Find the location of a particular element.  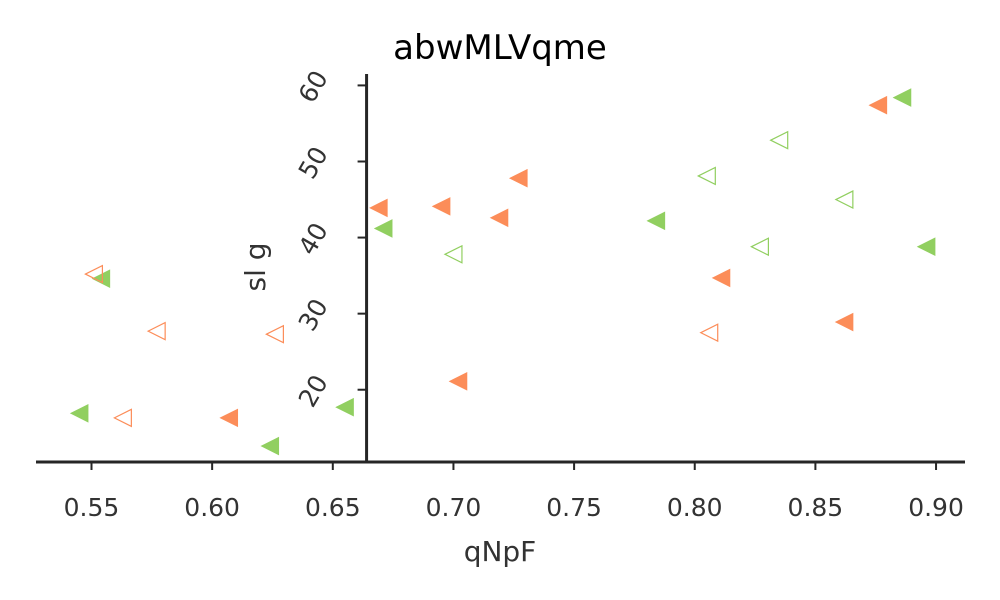

x-axis-label: qNpF is located at coordinates (500, 551).